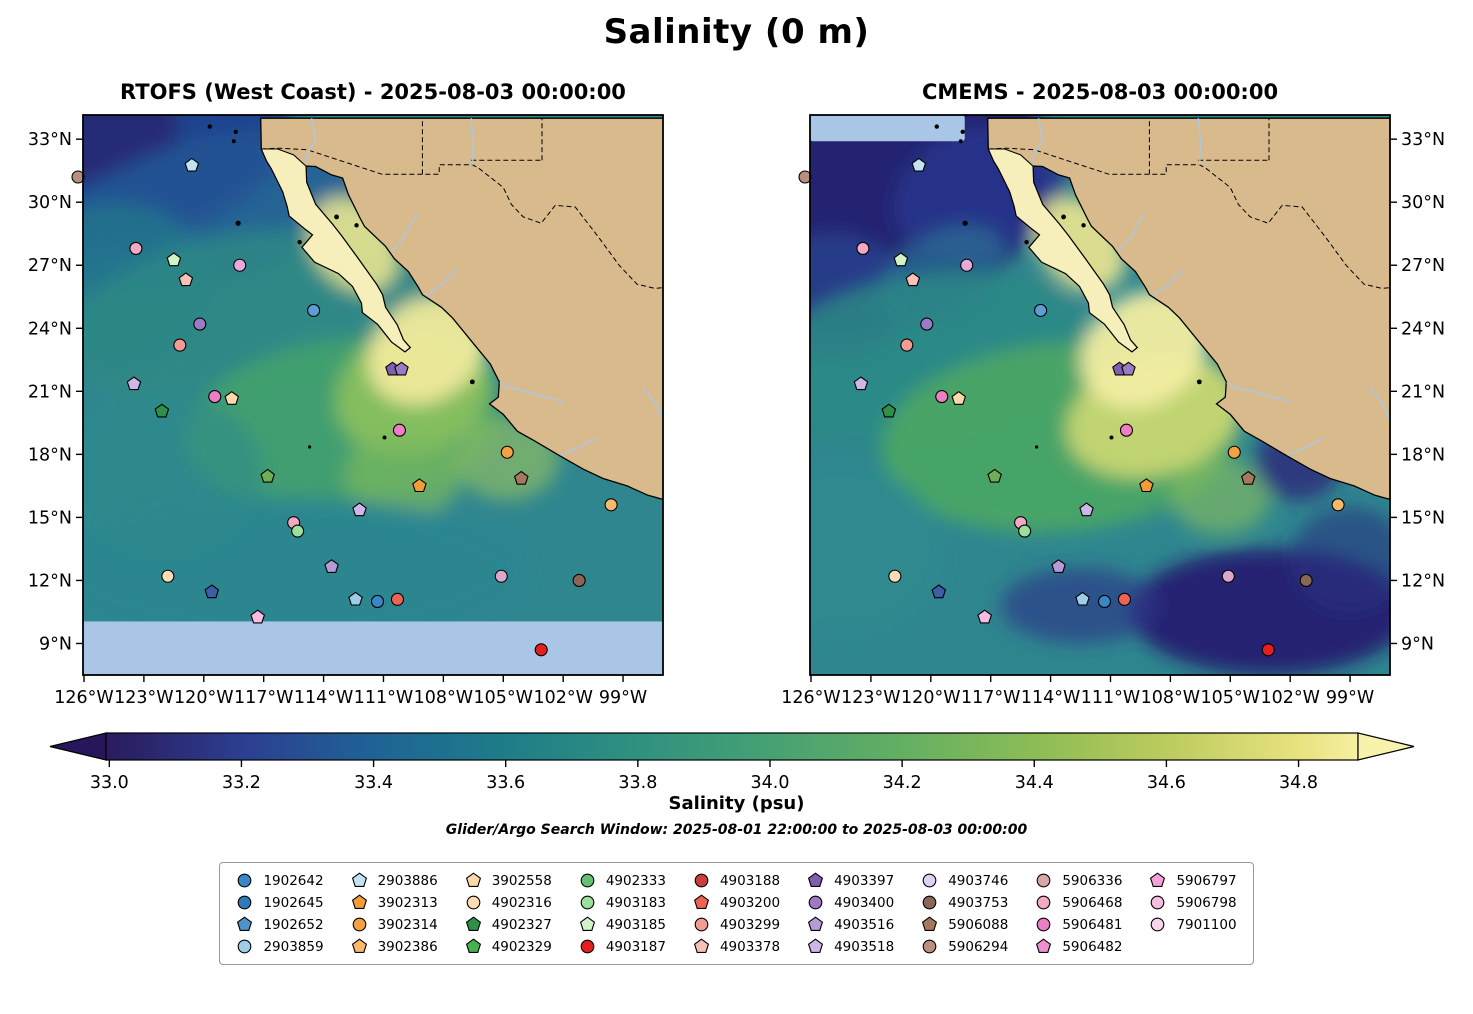 This screenshot has height=1014, width=1473. Describe the element at coordinates (635, 924) in the screenshot. I see `float-id: 4903185` at that location.